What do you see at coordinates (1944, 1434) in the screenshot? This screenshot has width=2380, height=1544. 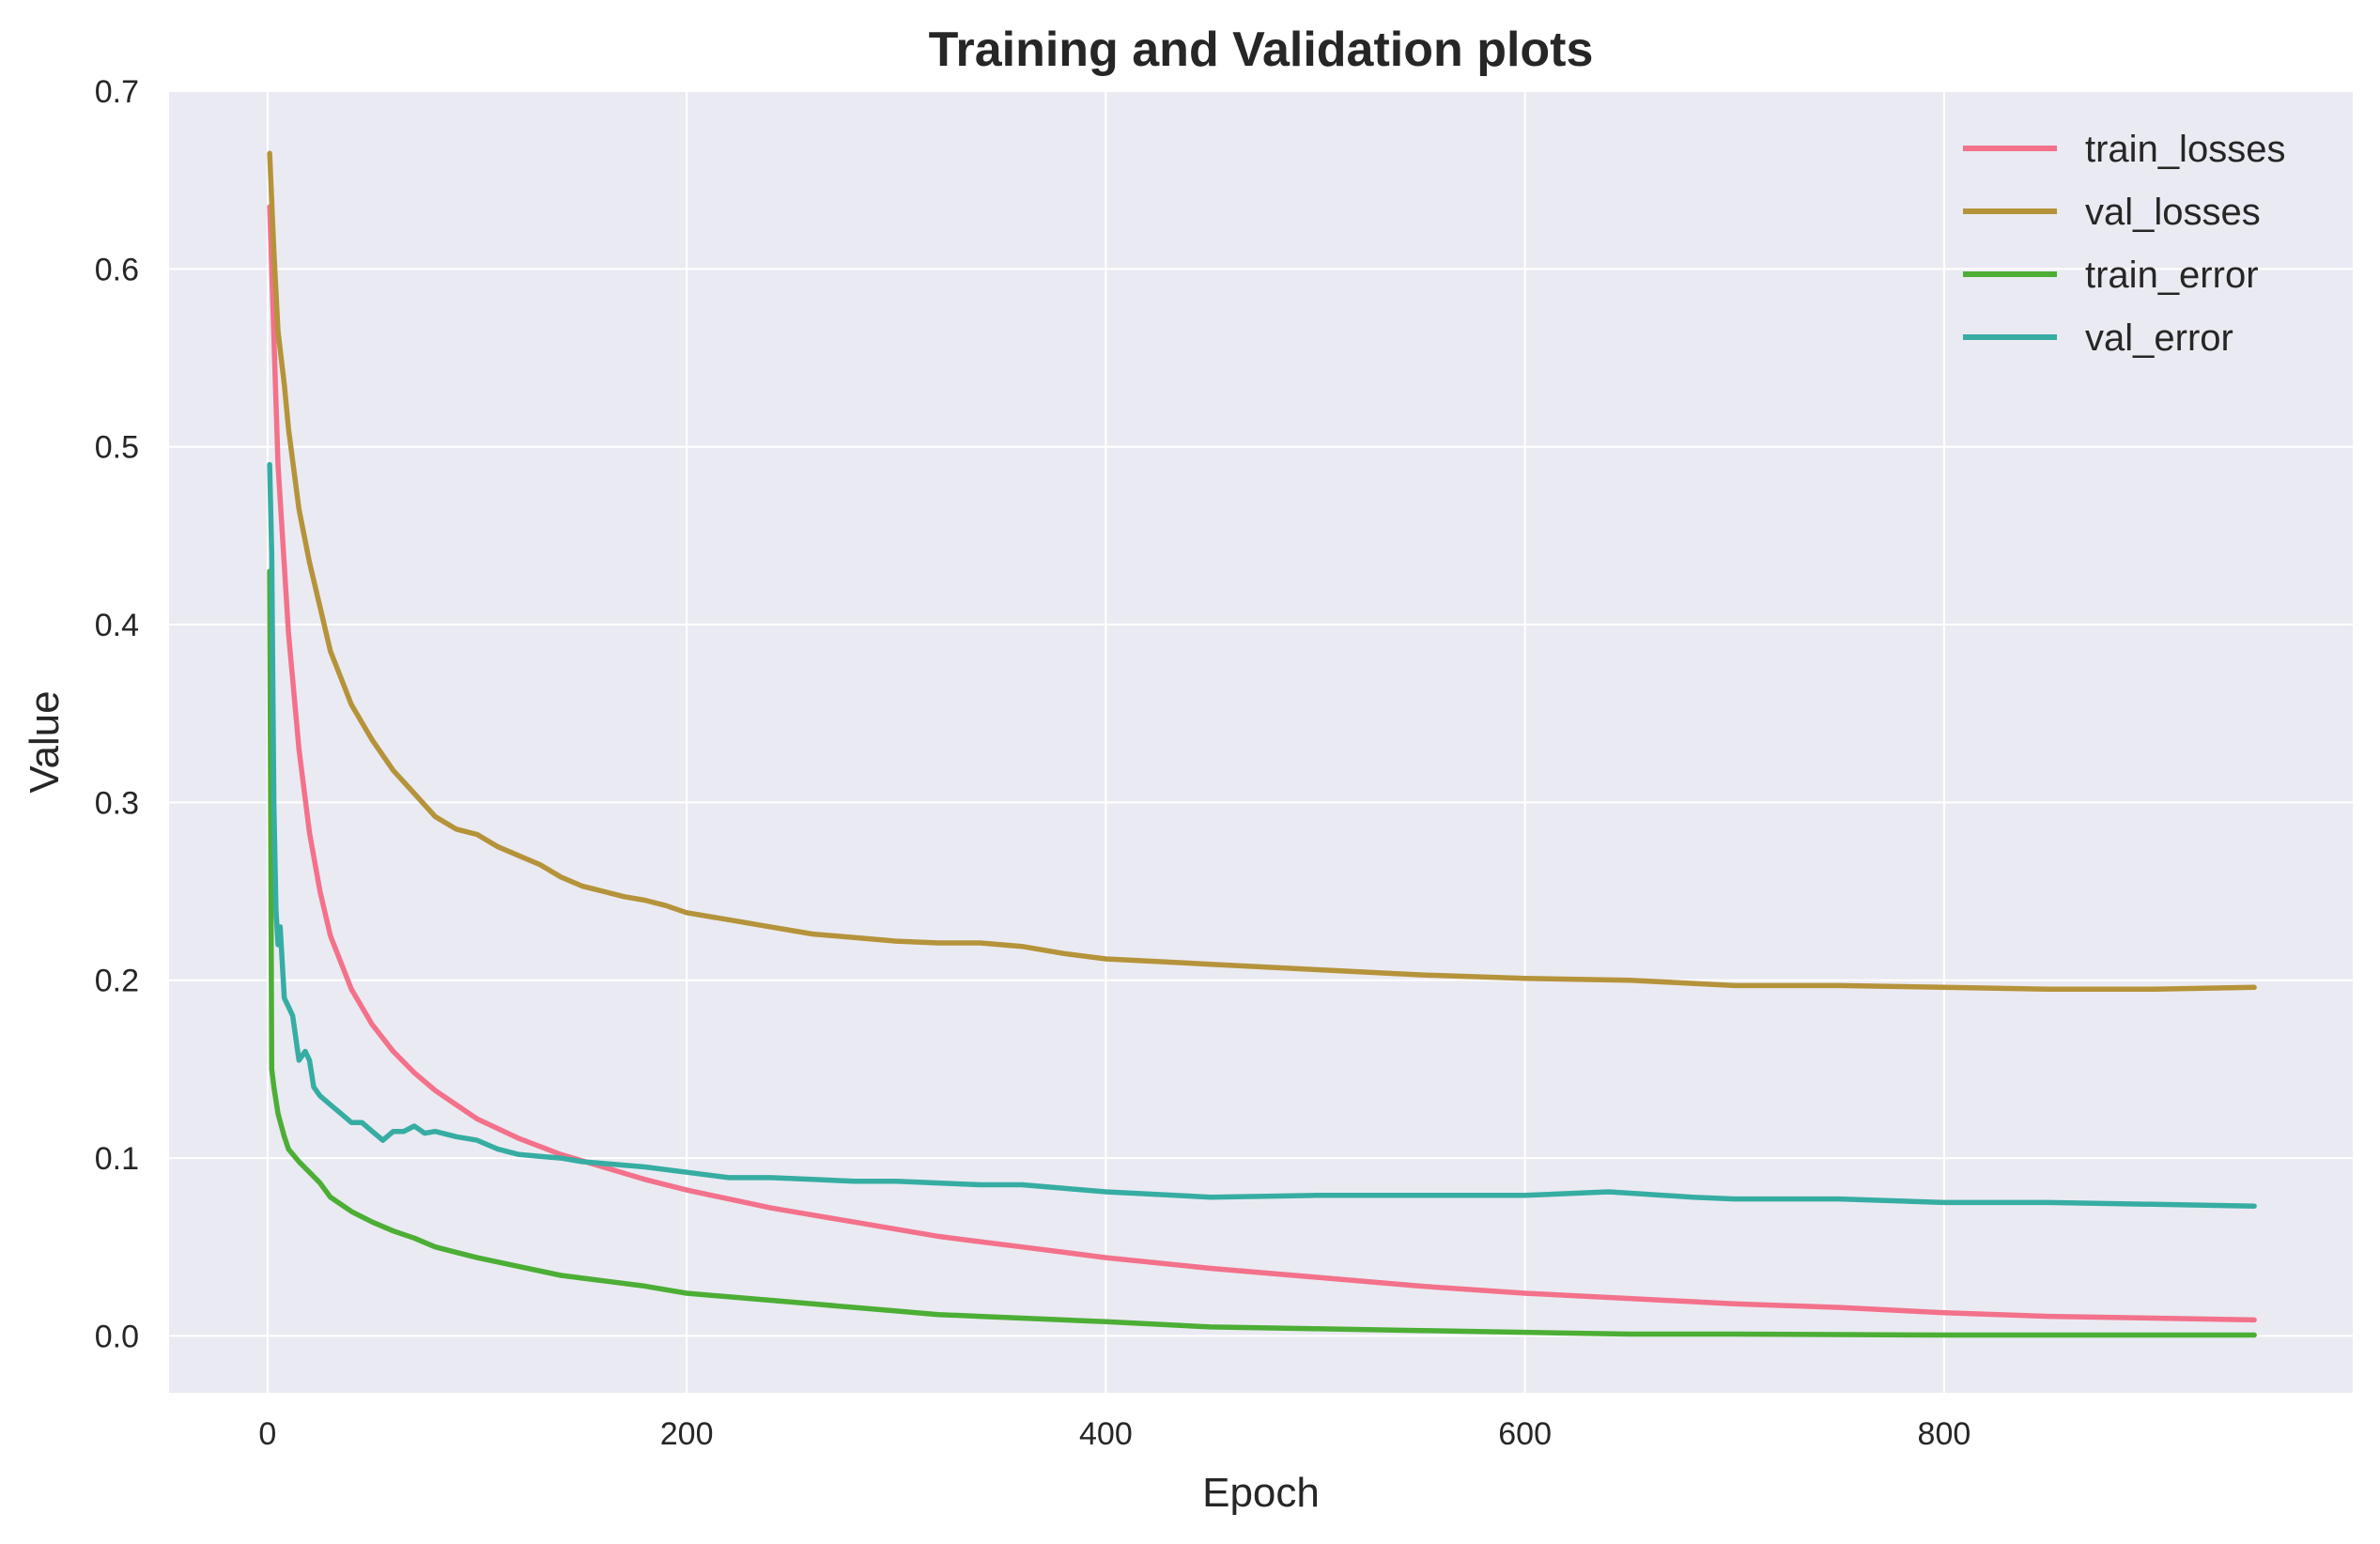 I see `x-tick-label: 800` at bounding box center [1944, 1434].